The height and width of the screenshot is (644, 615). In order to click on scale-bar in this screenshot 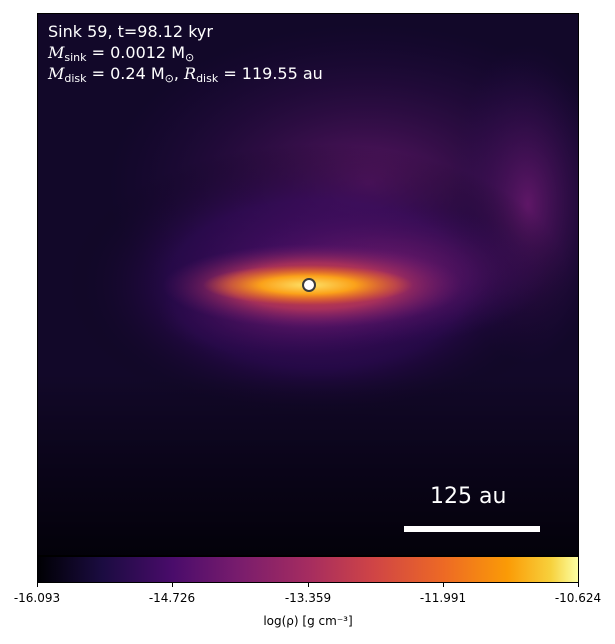, I will do `click(472, 529)`.